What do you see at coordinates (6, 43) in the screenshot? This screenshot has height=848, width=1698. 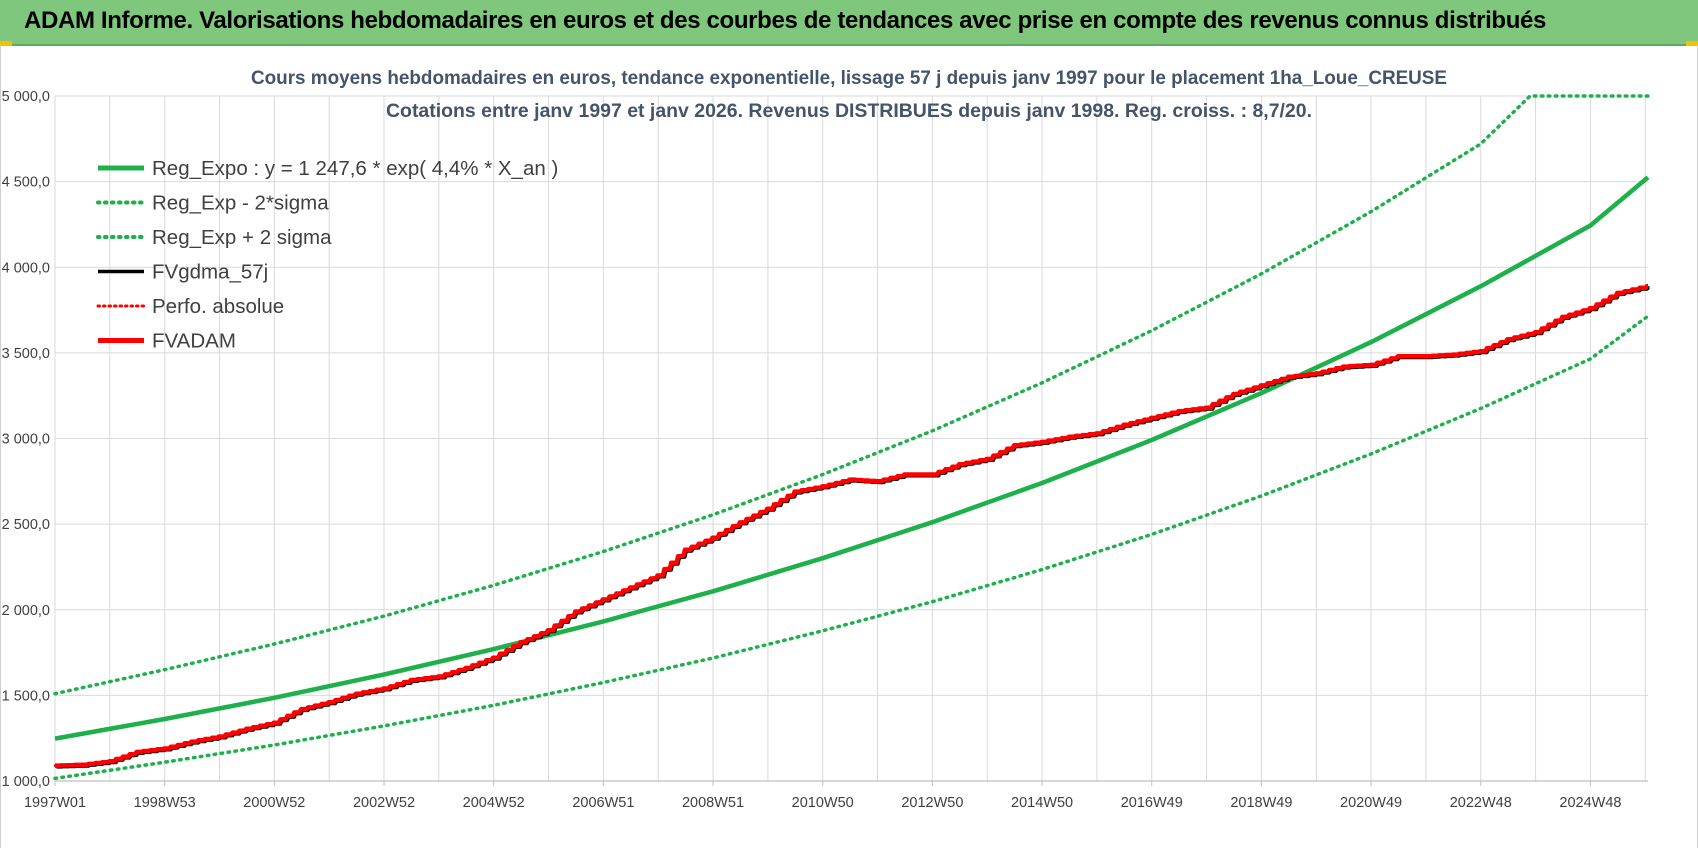 I see `corner-marker-left` at bounding box center [6, 43].